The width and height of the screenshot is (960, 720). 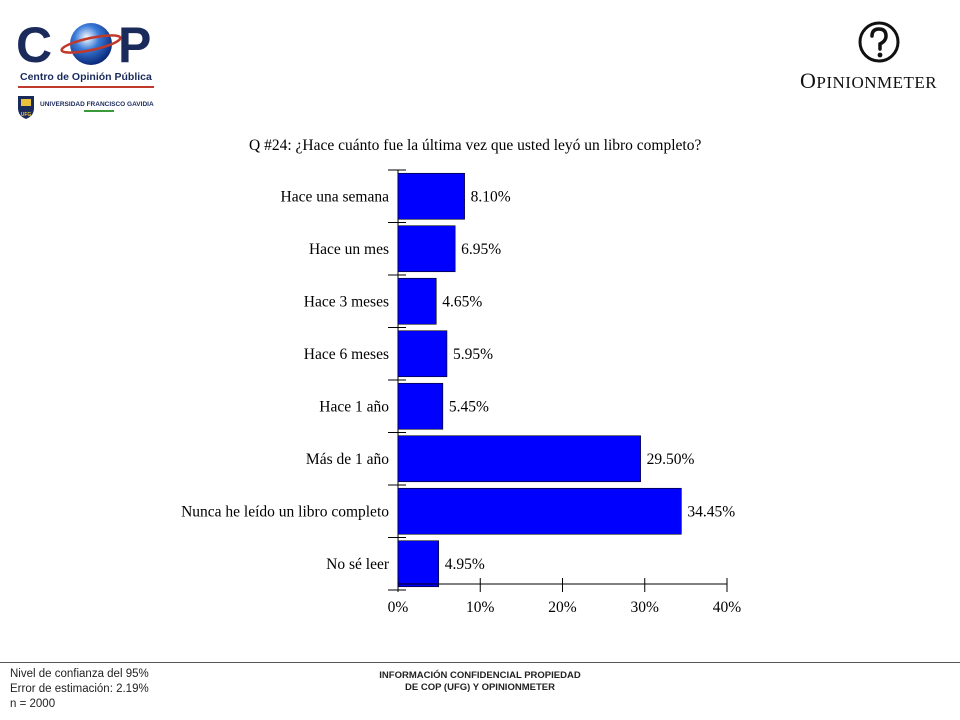 I want to click on cop-divider, so click(x=86, y=87).